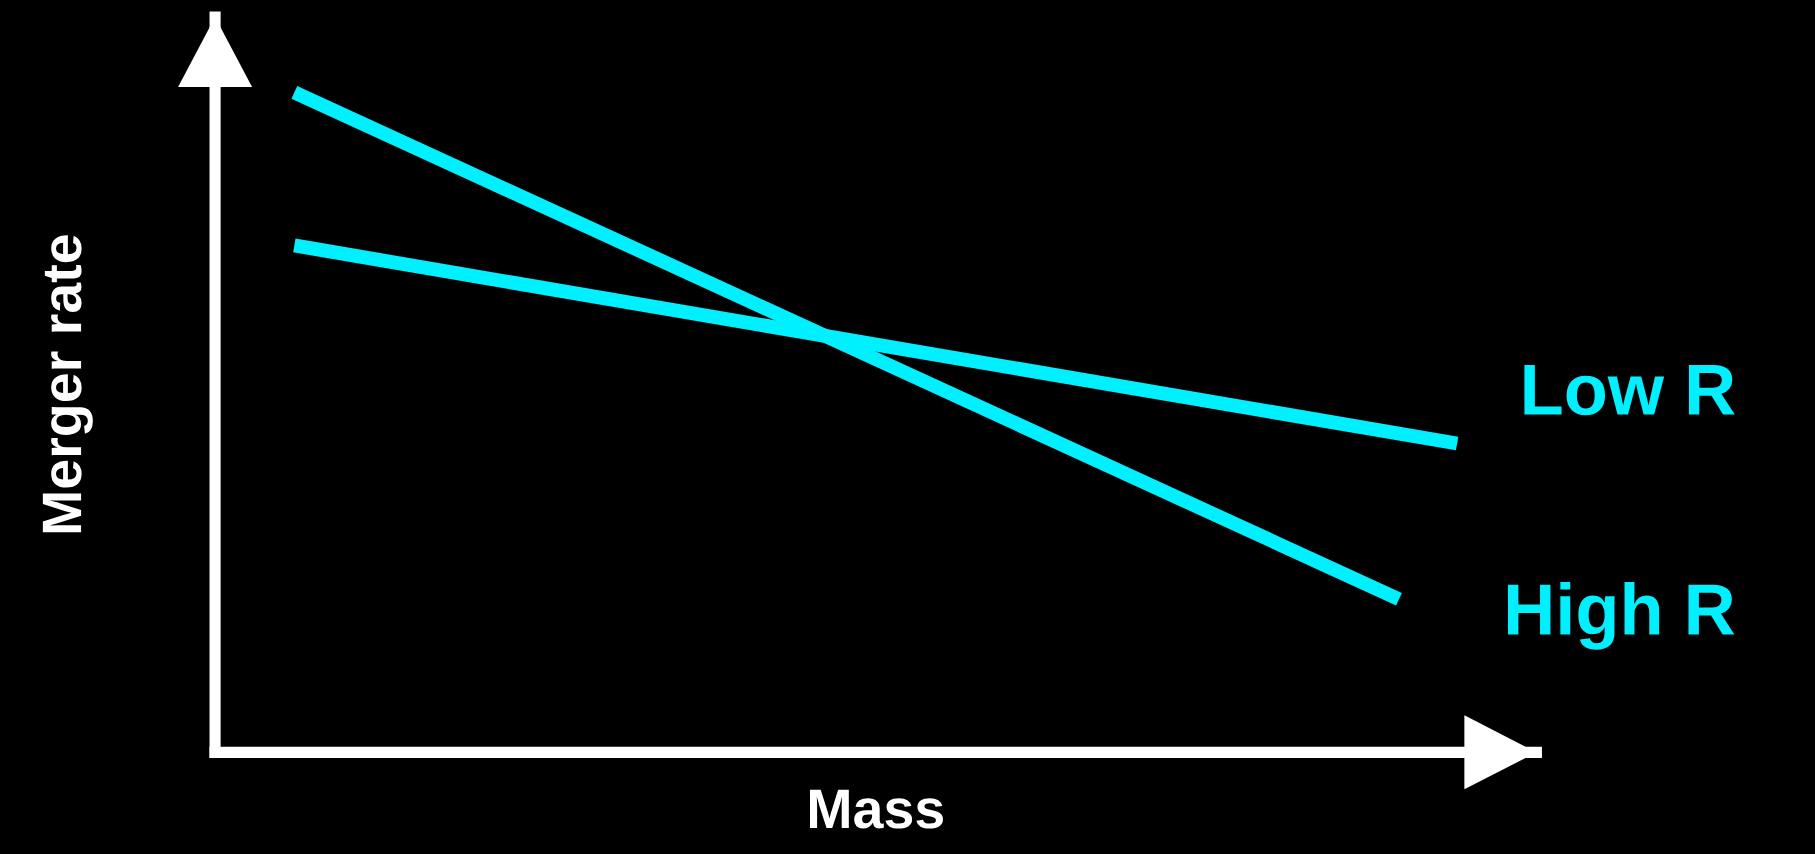 This screenshot has height=854, width=1815. What do you see at coordinates (1621, 616) in the screenshot?
I see `series-label: High R` at bounding box center [1621, 616].